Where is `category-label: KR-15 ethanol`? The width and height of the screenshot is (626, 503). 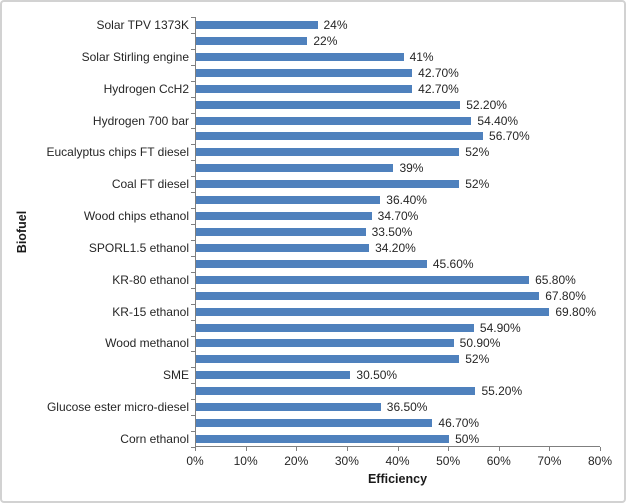
category-label: KR-15 ethanol is located at coordinates (150, 311).